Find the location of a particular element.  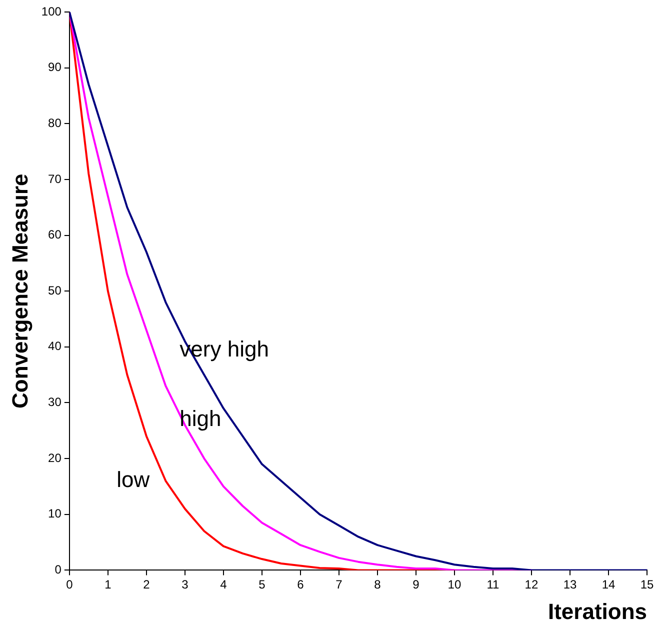

y-tick-label: 100 is located at coordinates (51, 11).